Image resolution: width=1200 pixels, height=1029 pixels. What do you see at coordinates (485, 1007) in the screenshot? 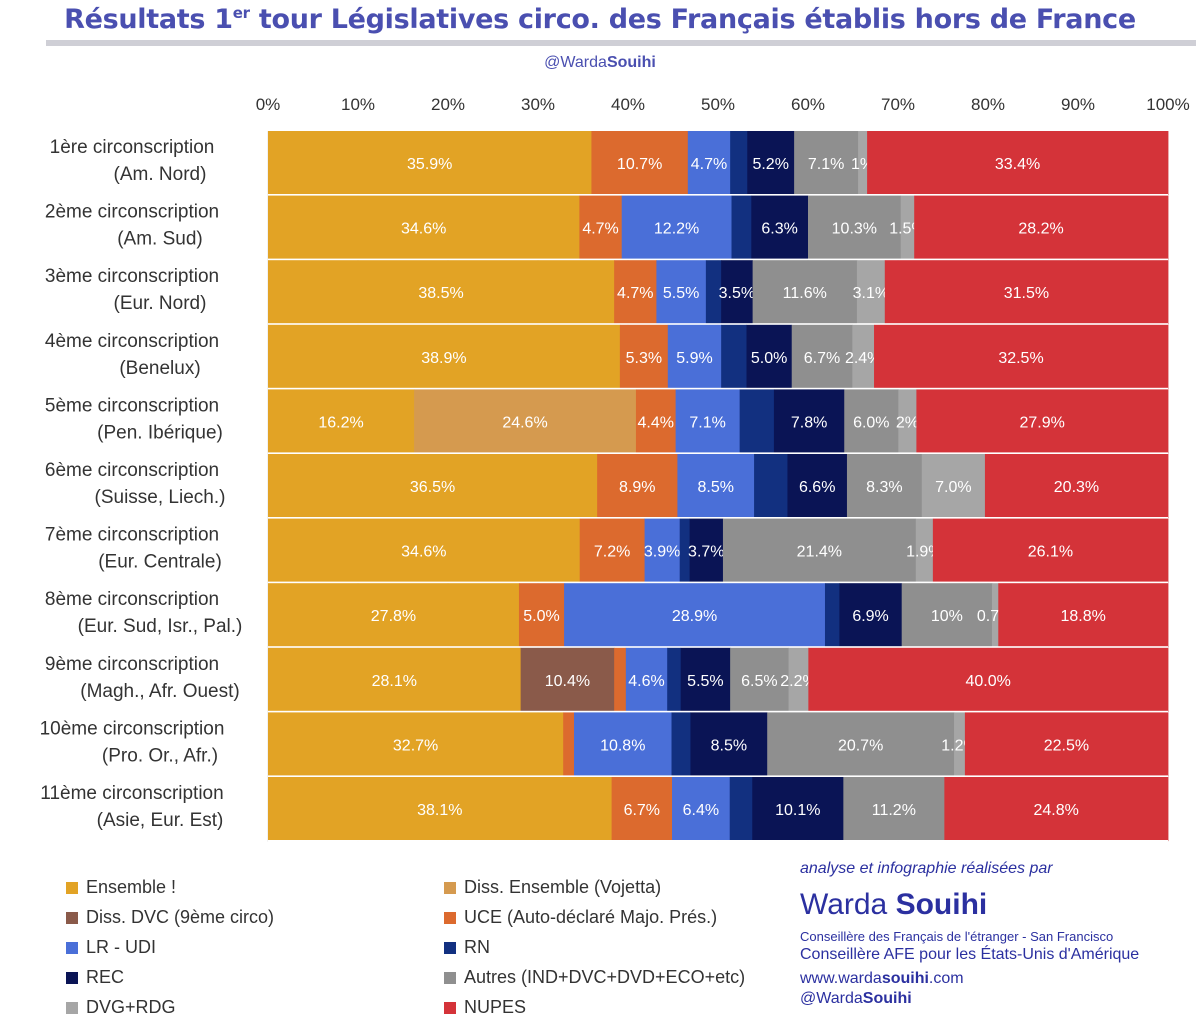
I see `legend-item-nupes: NUPES` at bounding box center [485, 1007].